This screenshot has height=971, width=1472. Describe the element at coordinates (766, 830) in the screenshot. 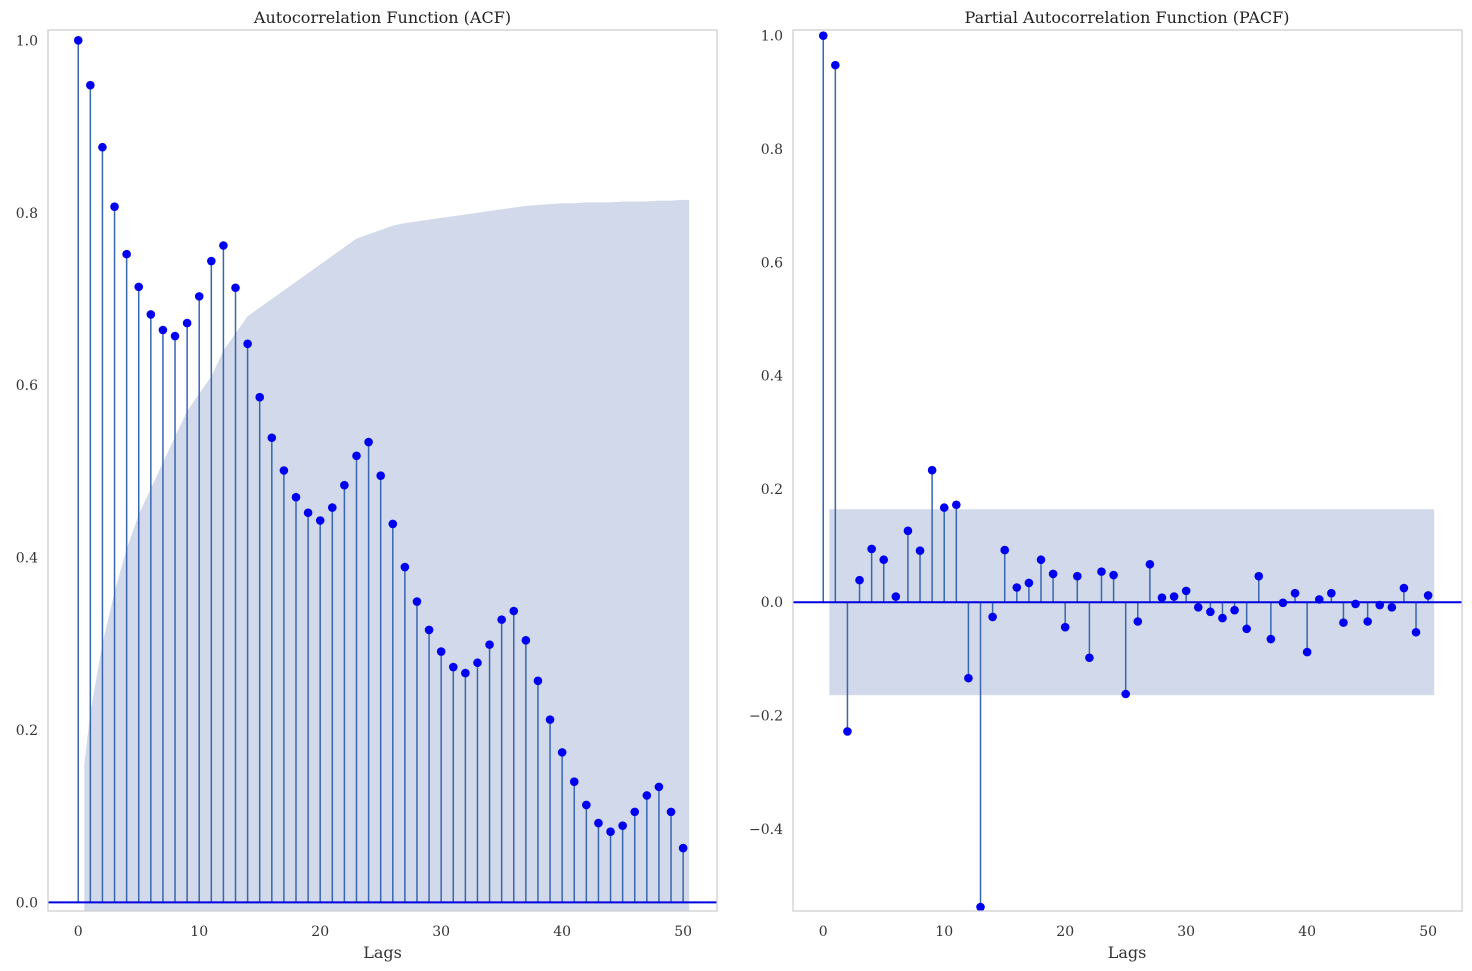

I see `pacf-y-tick-label: −0.4` at that location.